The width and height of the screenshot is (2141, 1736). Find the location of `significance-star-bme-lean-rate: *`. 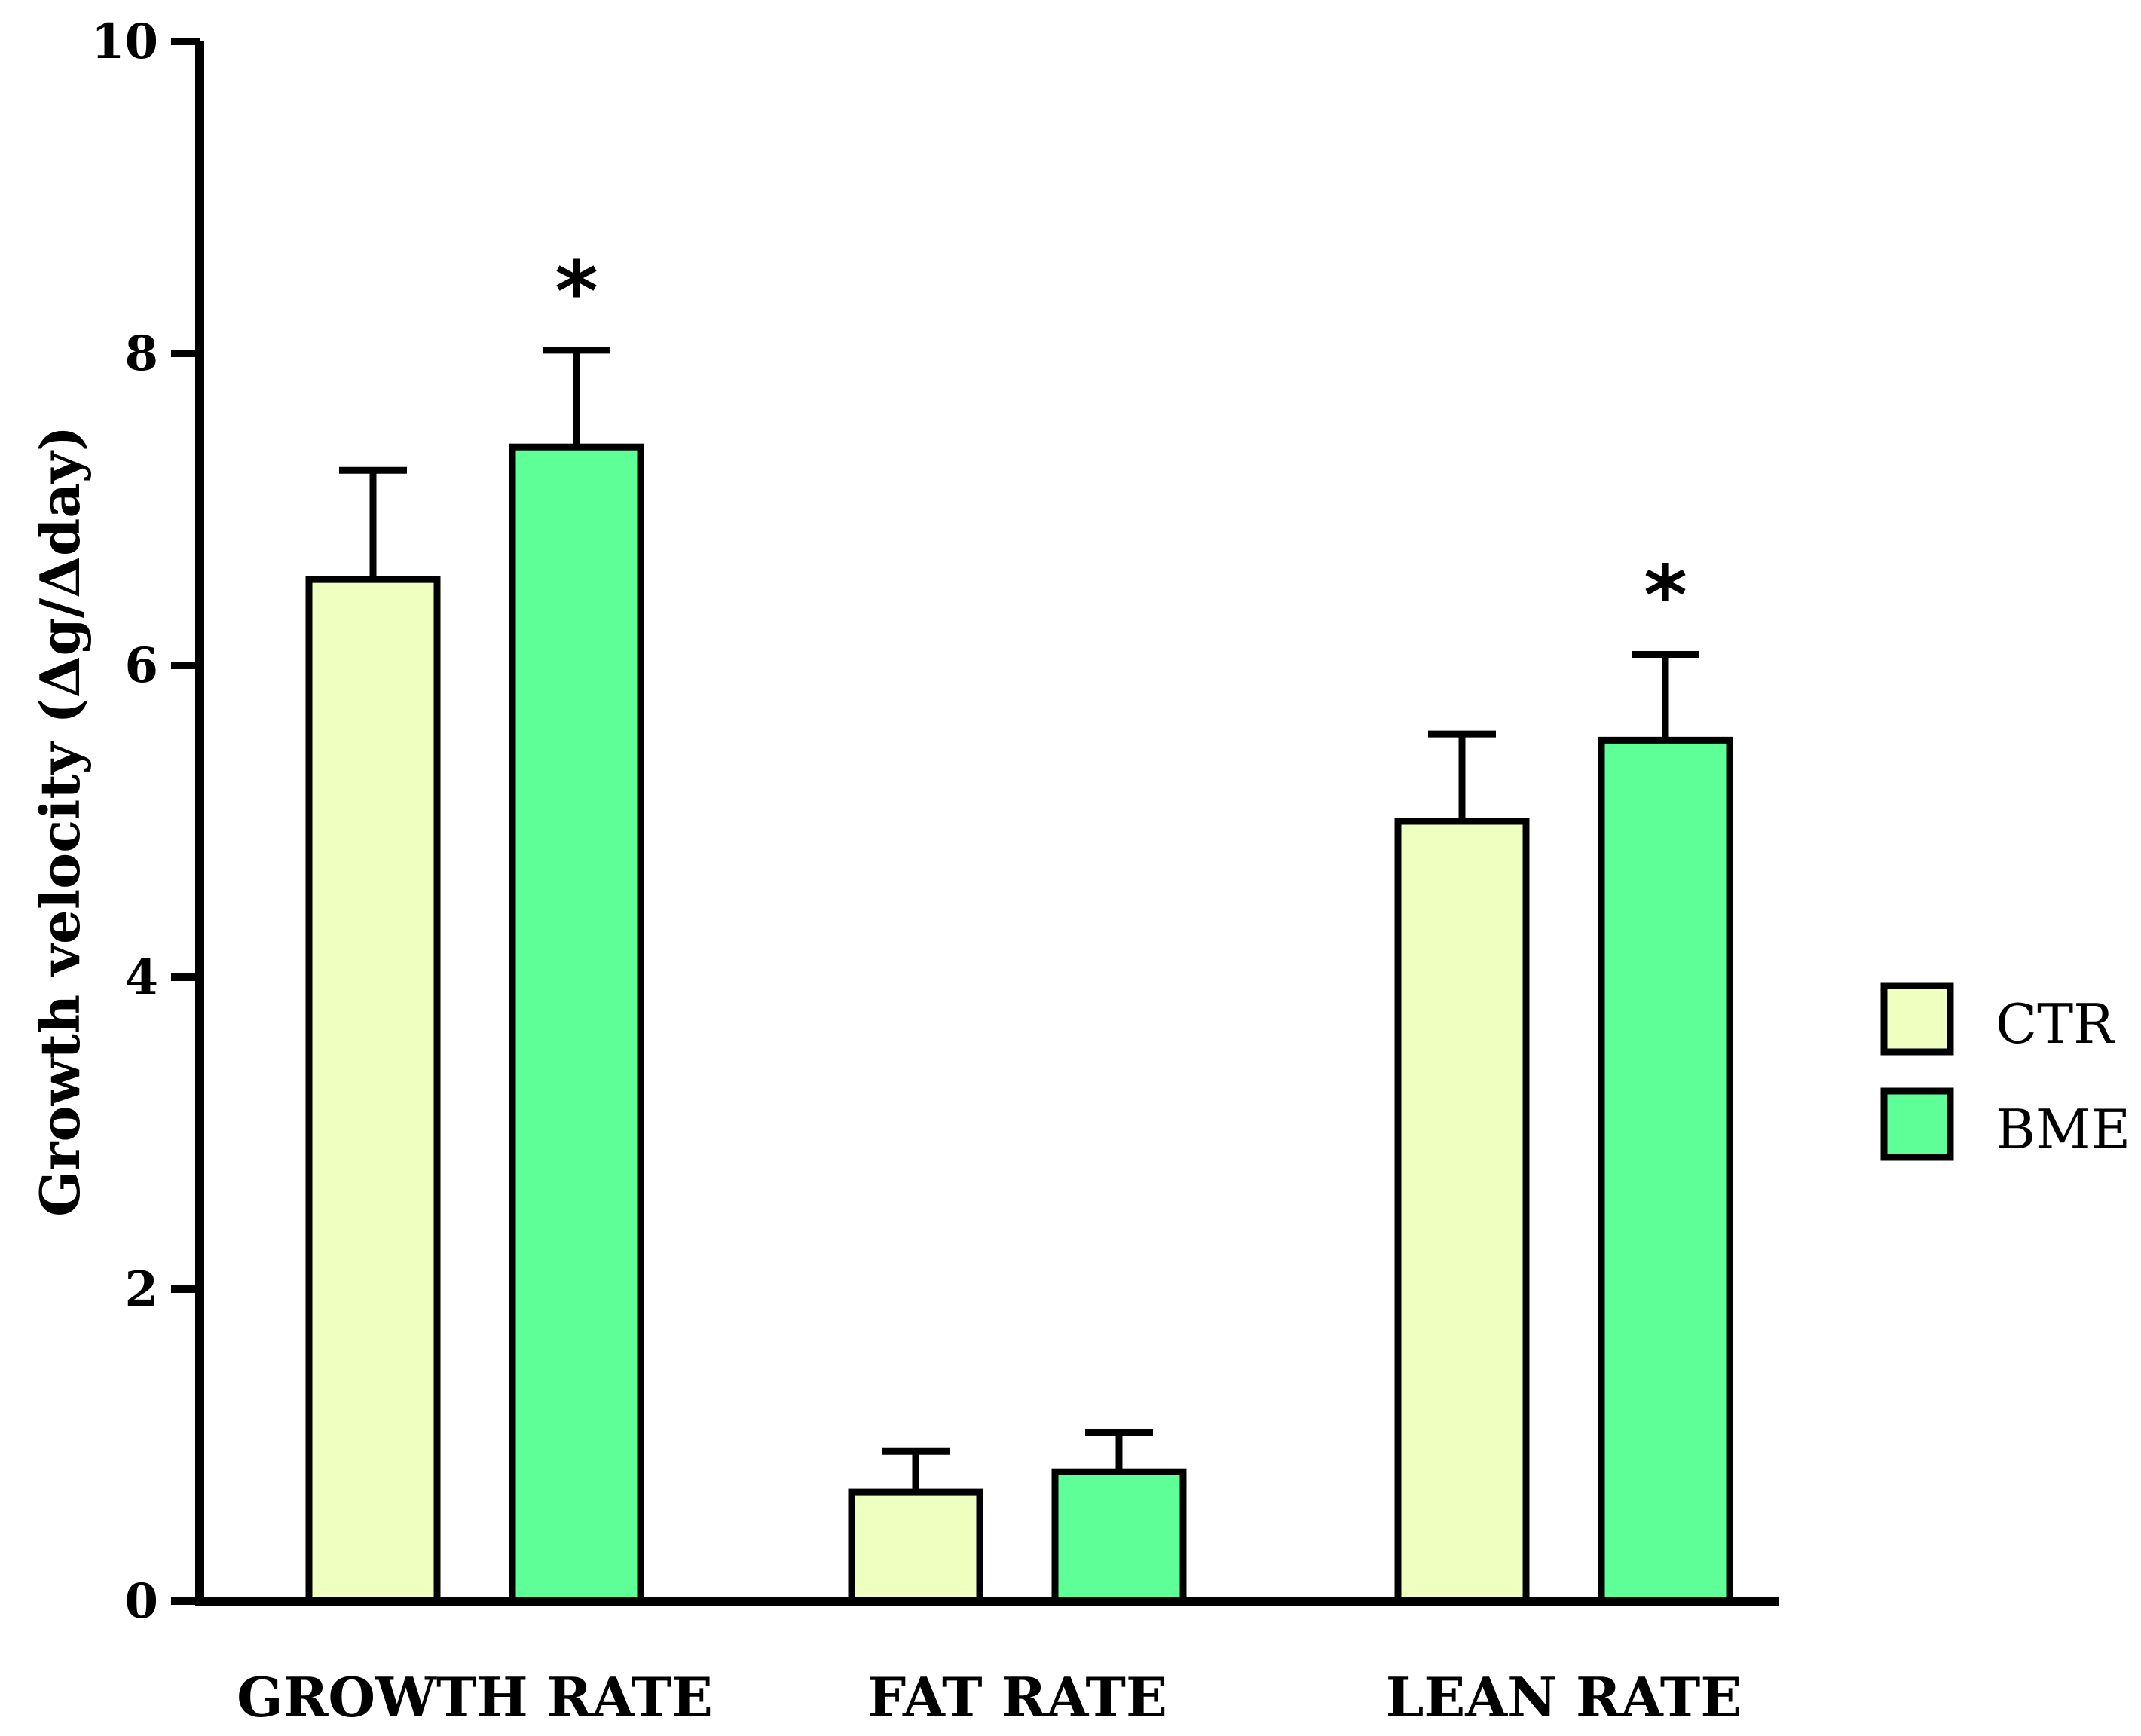

significance-star-bme-lean-rate: * is located at coordinates (1665, 596).